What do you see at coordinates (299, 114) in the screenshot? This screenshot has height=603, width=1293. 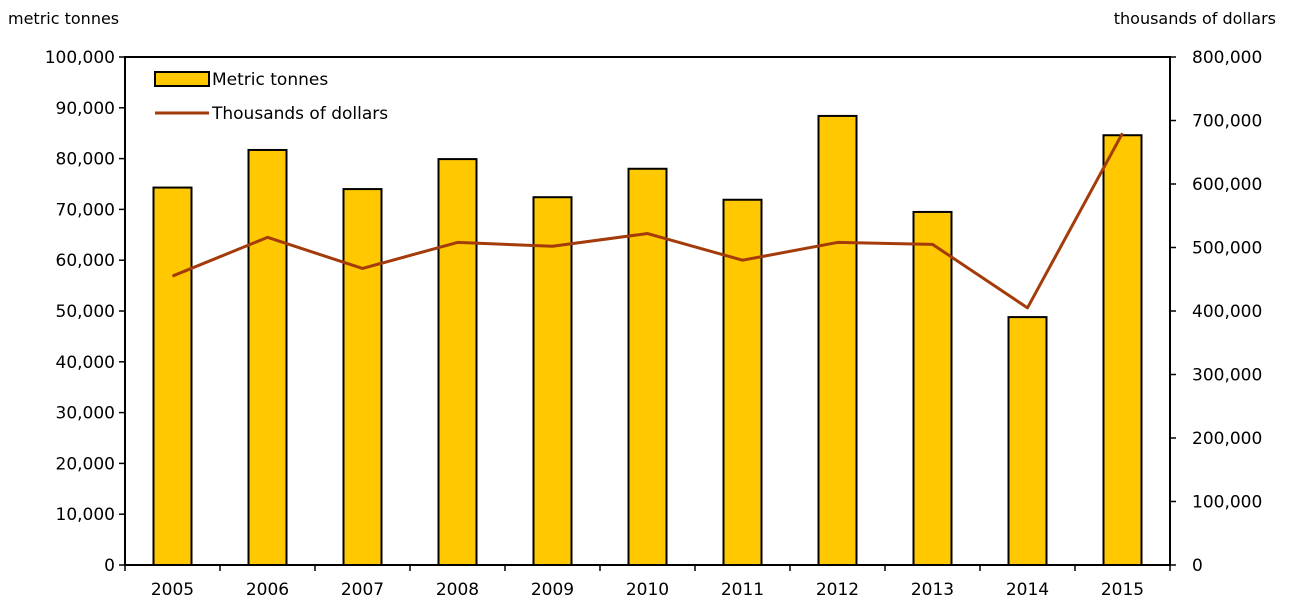 I see `legend-label-line: Thousands of dollars` at bounding box center [299, 114].